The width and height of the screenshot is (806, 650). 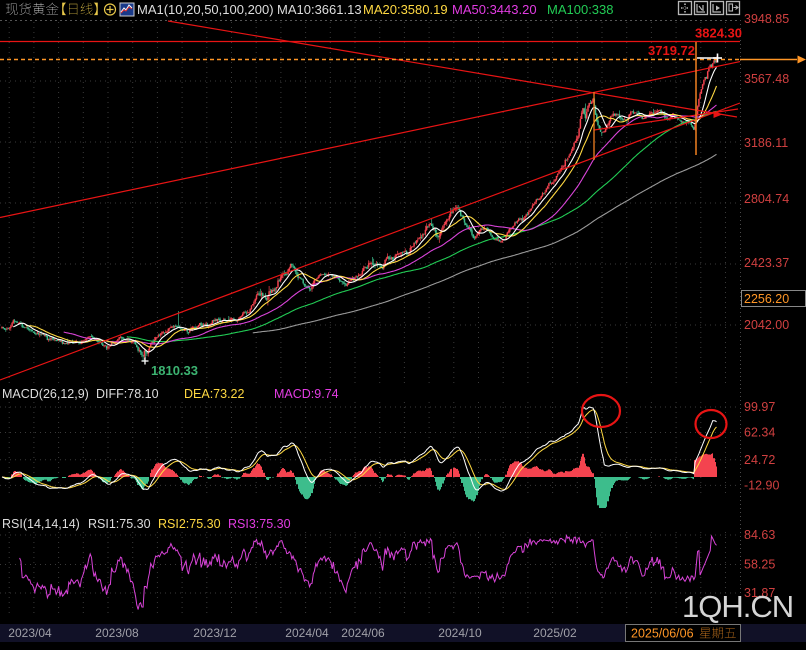 I want to click on svg-text: DEA:73.22, so click(x=214, y=394).